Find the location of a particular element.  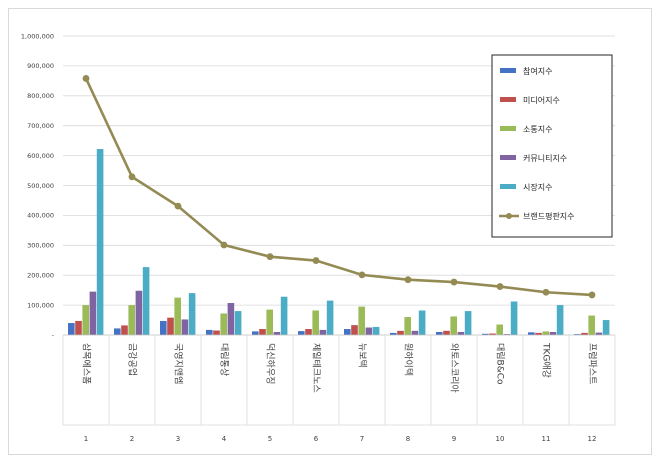

category-label: 대림통상 is located at coordinates (225, 359).